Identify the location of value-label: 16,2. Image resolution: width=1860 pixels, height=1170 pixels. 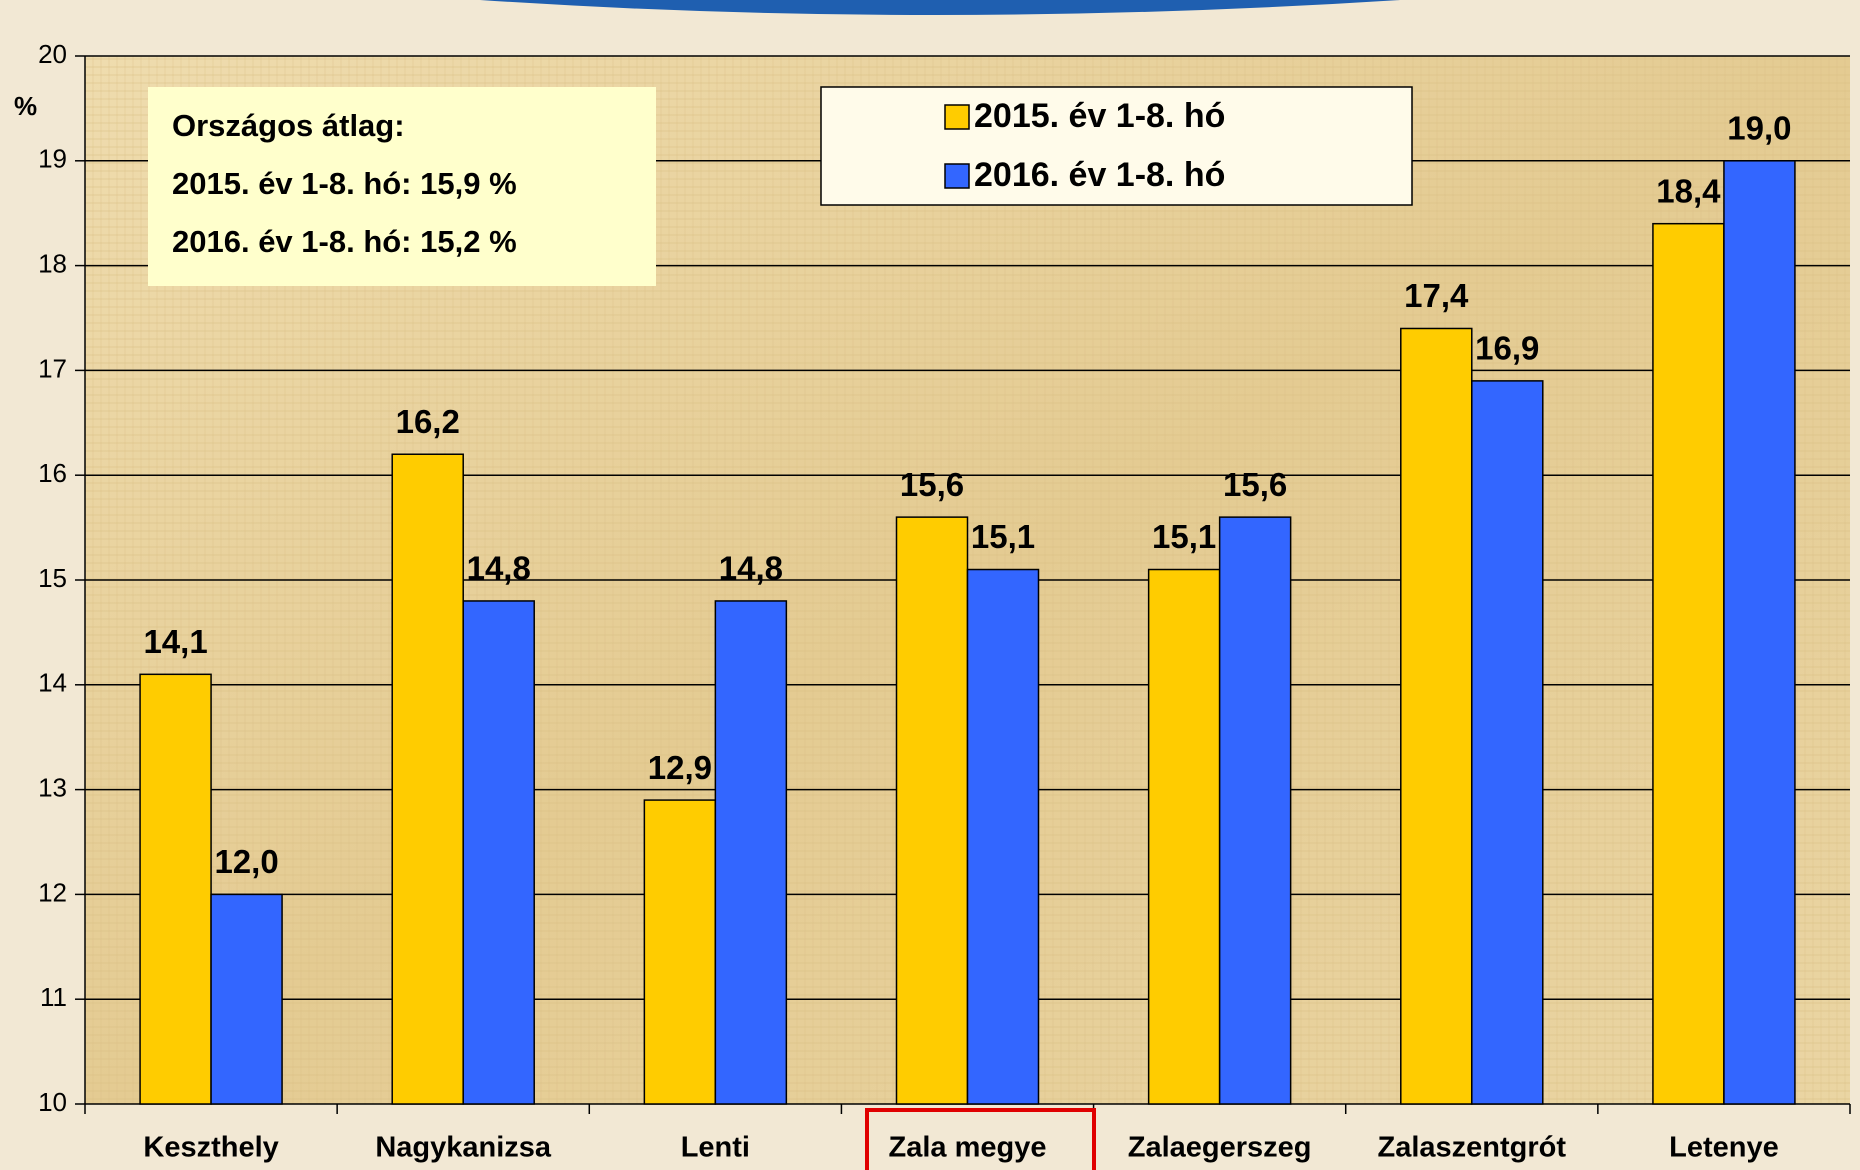
(428, 421).